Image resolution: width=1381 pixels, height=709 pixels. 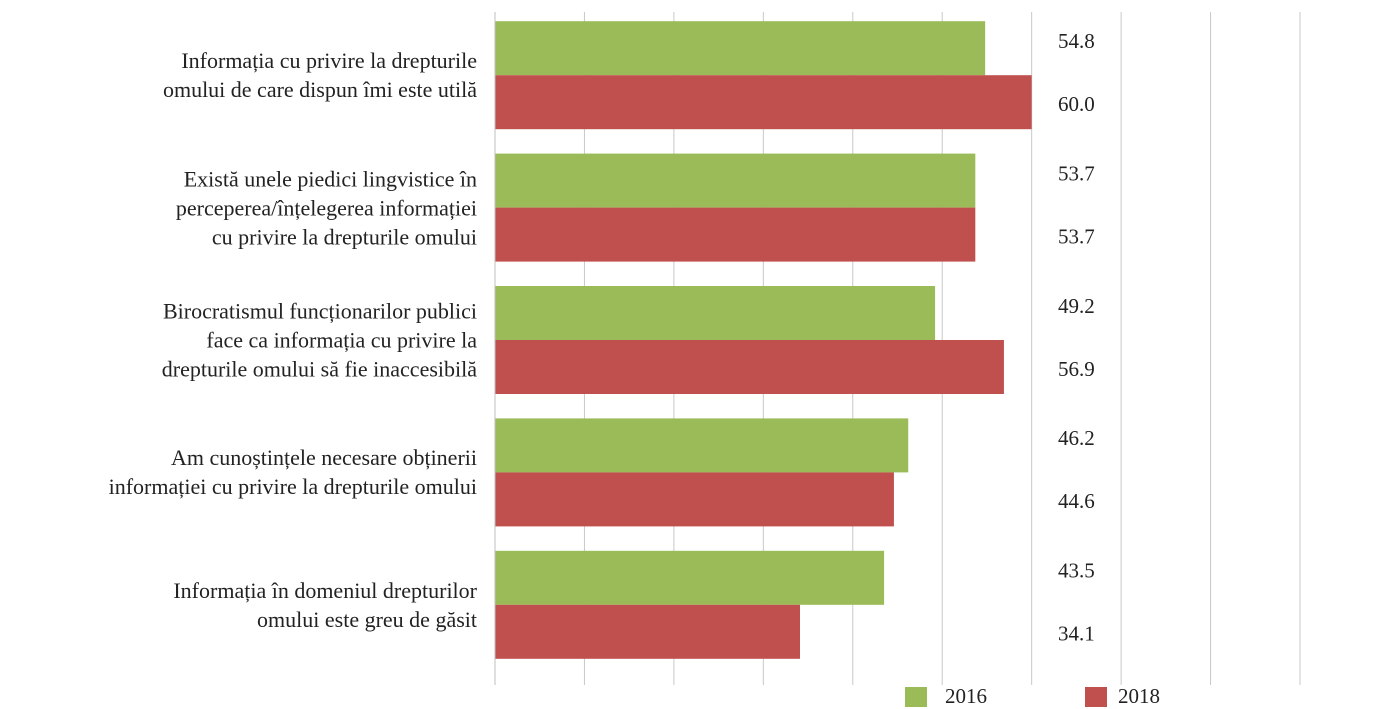 What do you see at coordinates (1076, 571) in the screenshot?
I see `value-label: 43.5` at bounding box center [1076, 571].